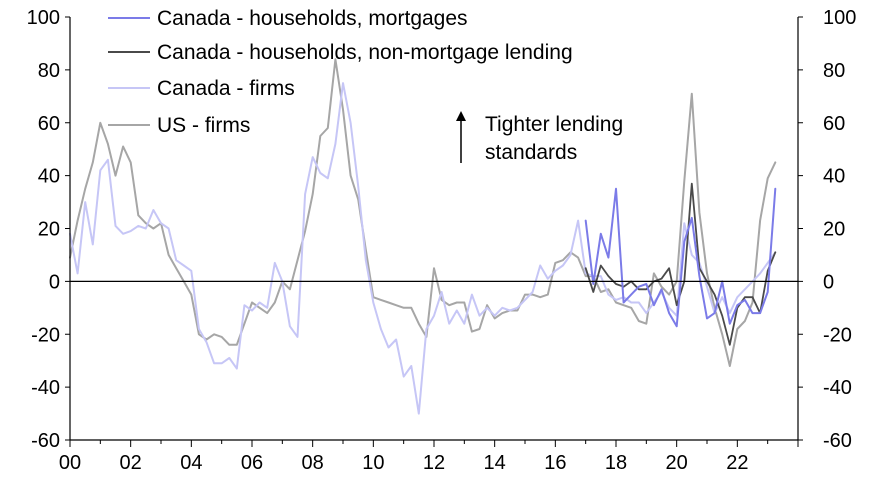 This screenshot has width=873, height=481. Describe the element at coordinates (45, 441) in the screenshot. I see `y-tick-label: -60` at that location.